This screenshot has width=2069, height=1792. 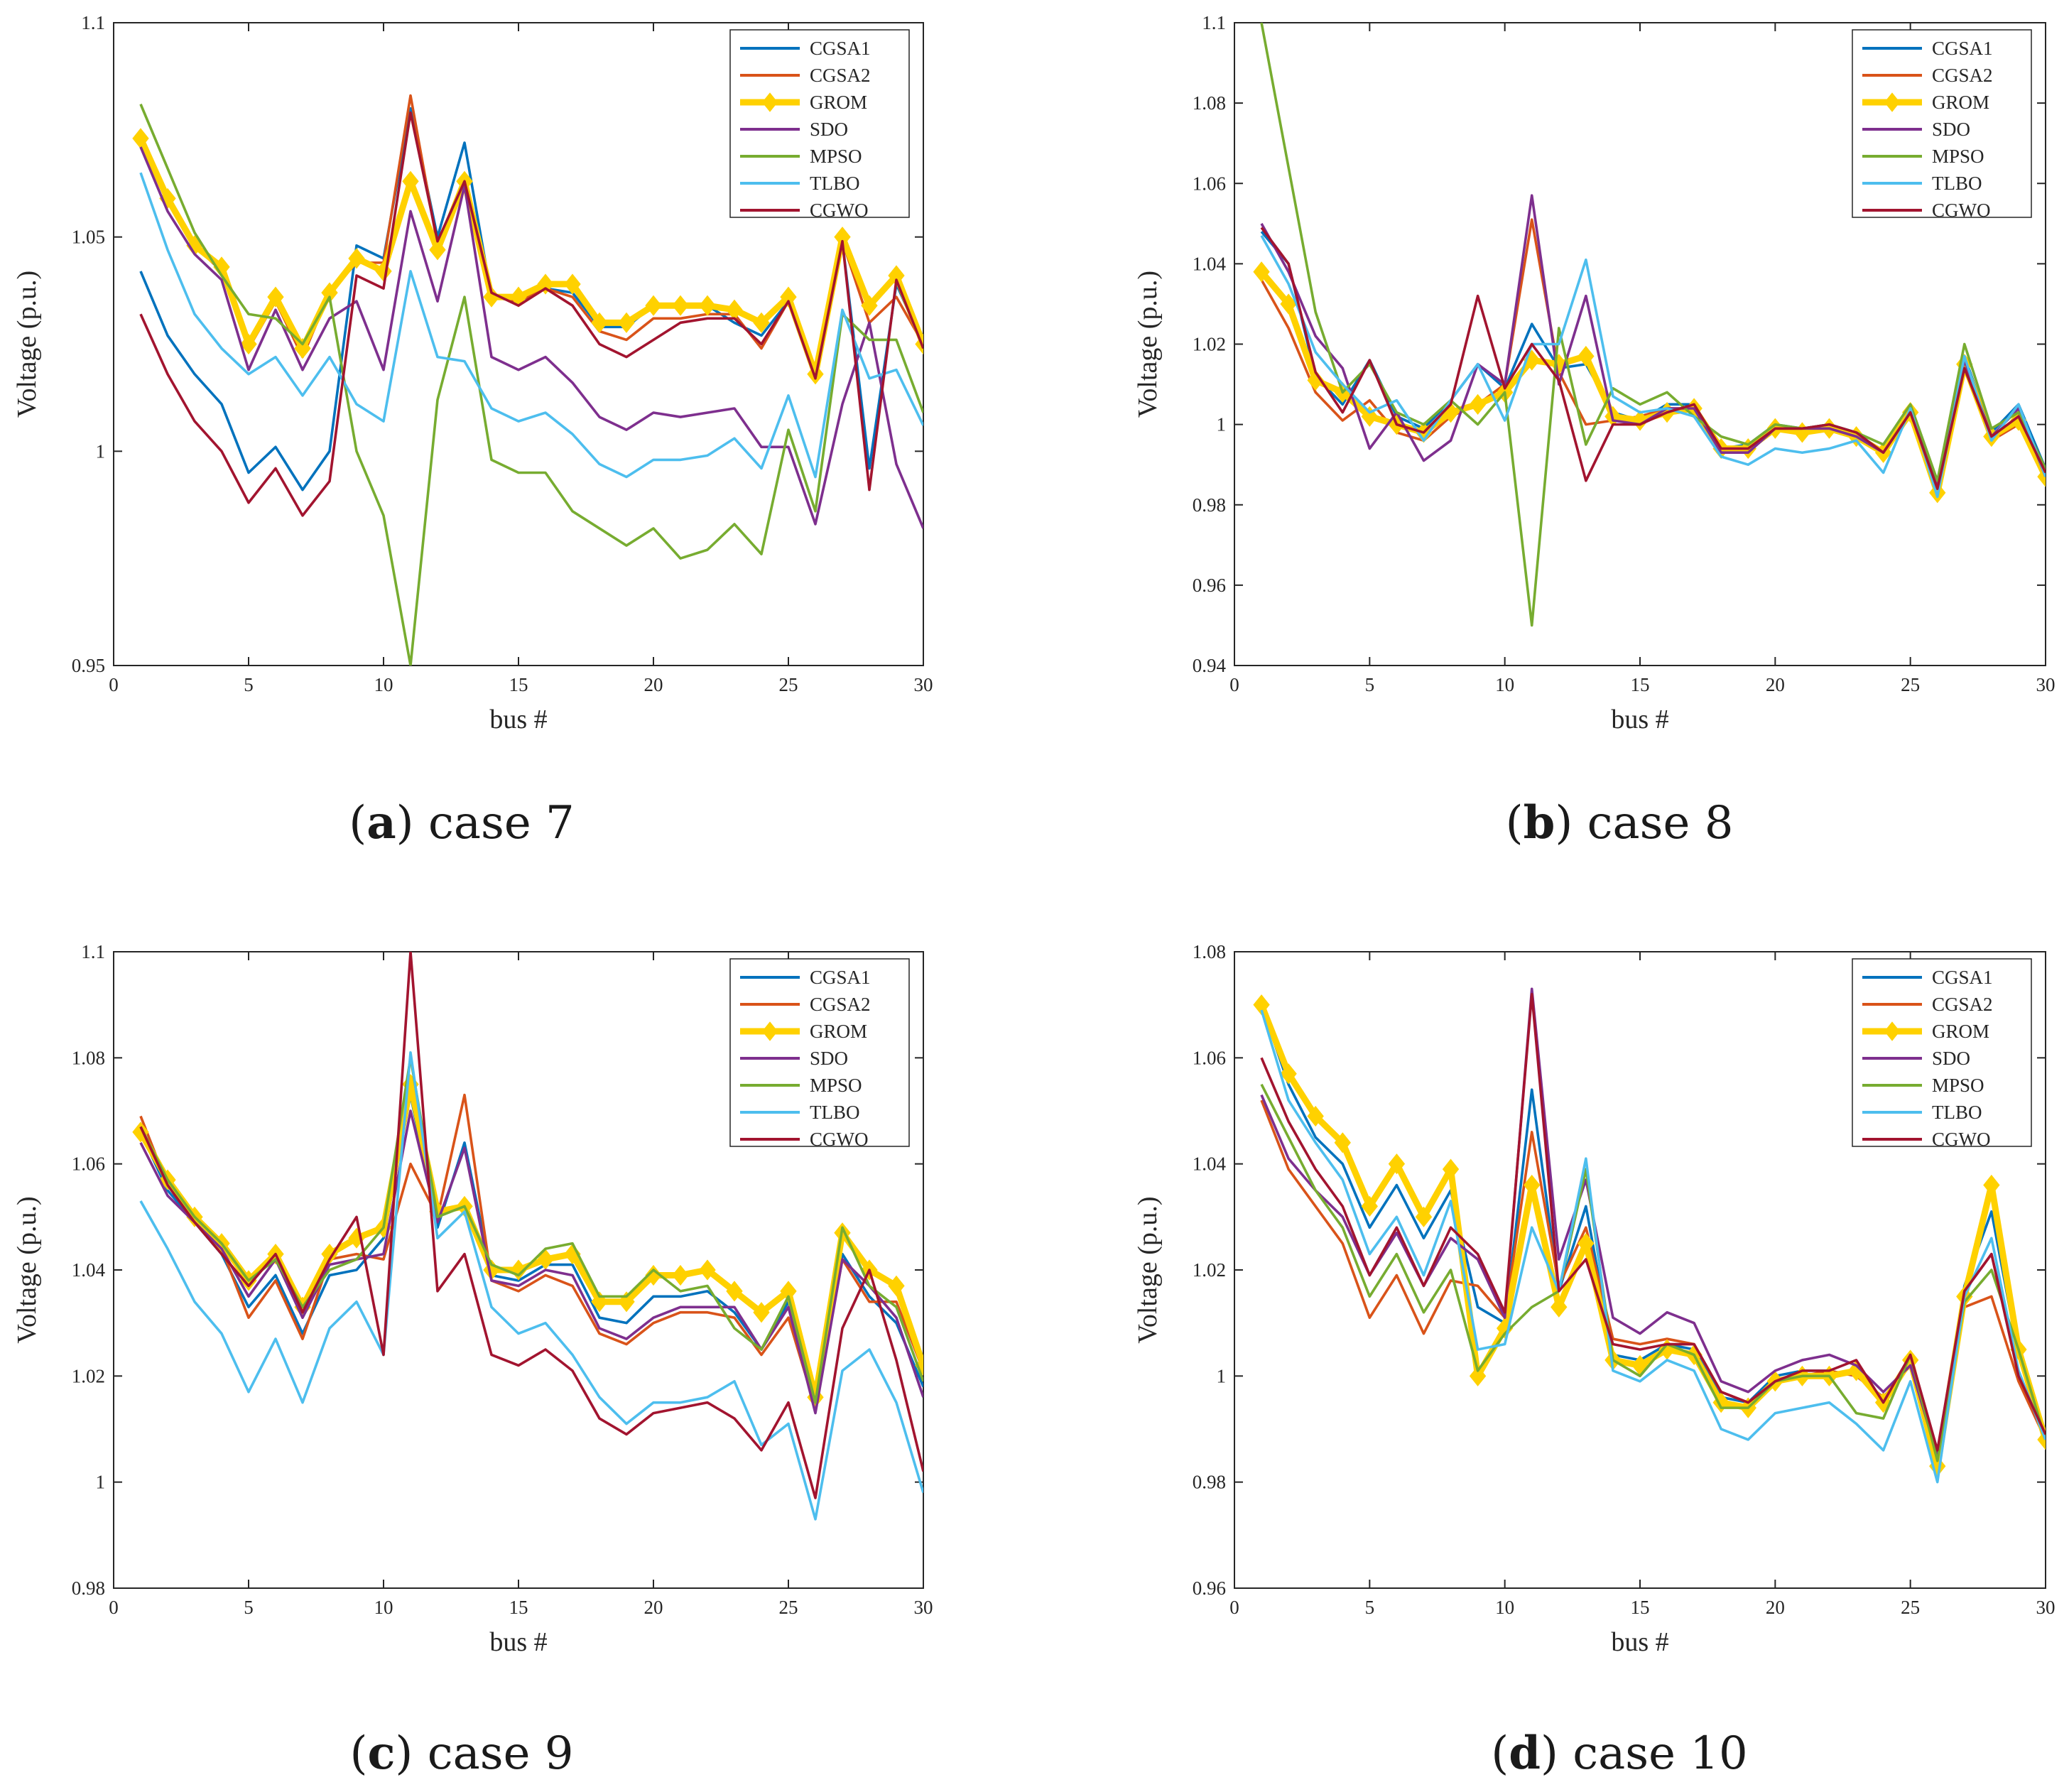 I want to click on caption-text: case 8, so click(x=1661, y=823).